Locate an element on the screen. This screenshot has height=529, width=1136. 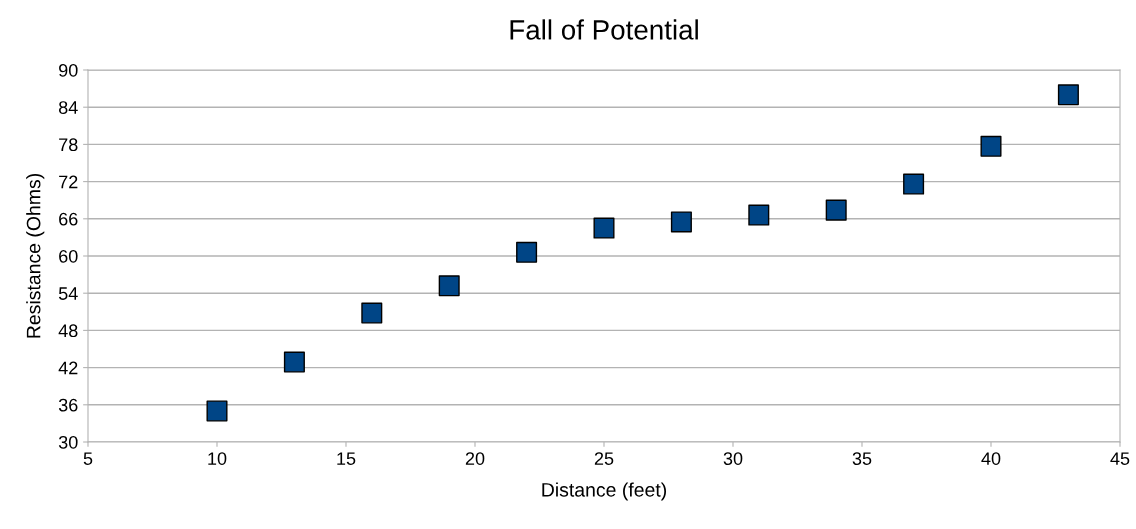
chart-title: Fall of Potential is located at coordinates (604, 29).